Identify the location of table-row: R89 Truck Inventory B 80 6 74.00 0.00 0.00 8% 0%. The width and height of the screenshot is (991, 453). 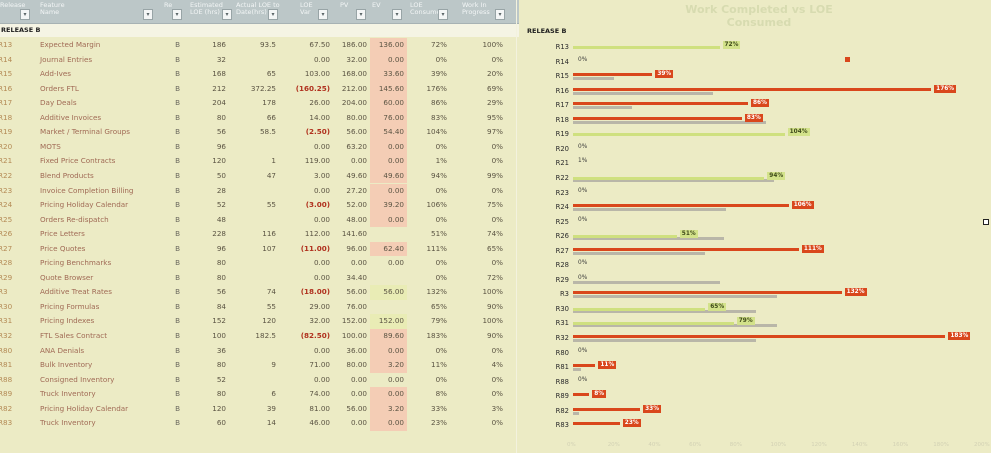
(259, 394).